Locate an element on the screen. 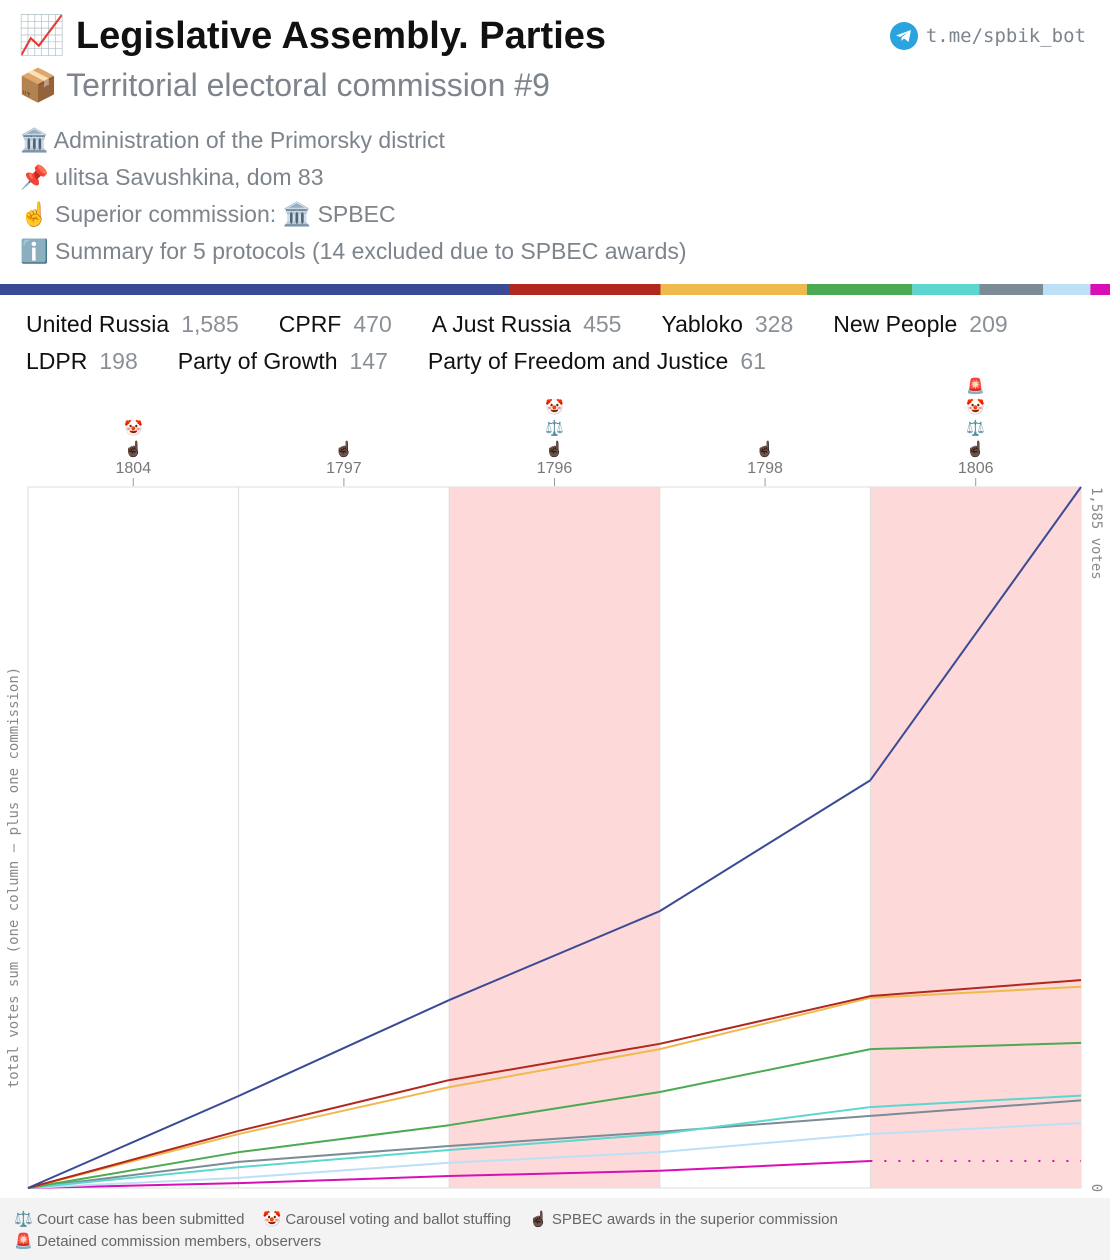 The height and width of the screenshot is (1260, 1110). info-icon: 📌 is located at coordinates (34, 177).